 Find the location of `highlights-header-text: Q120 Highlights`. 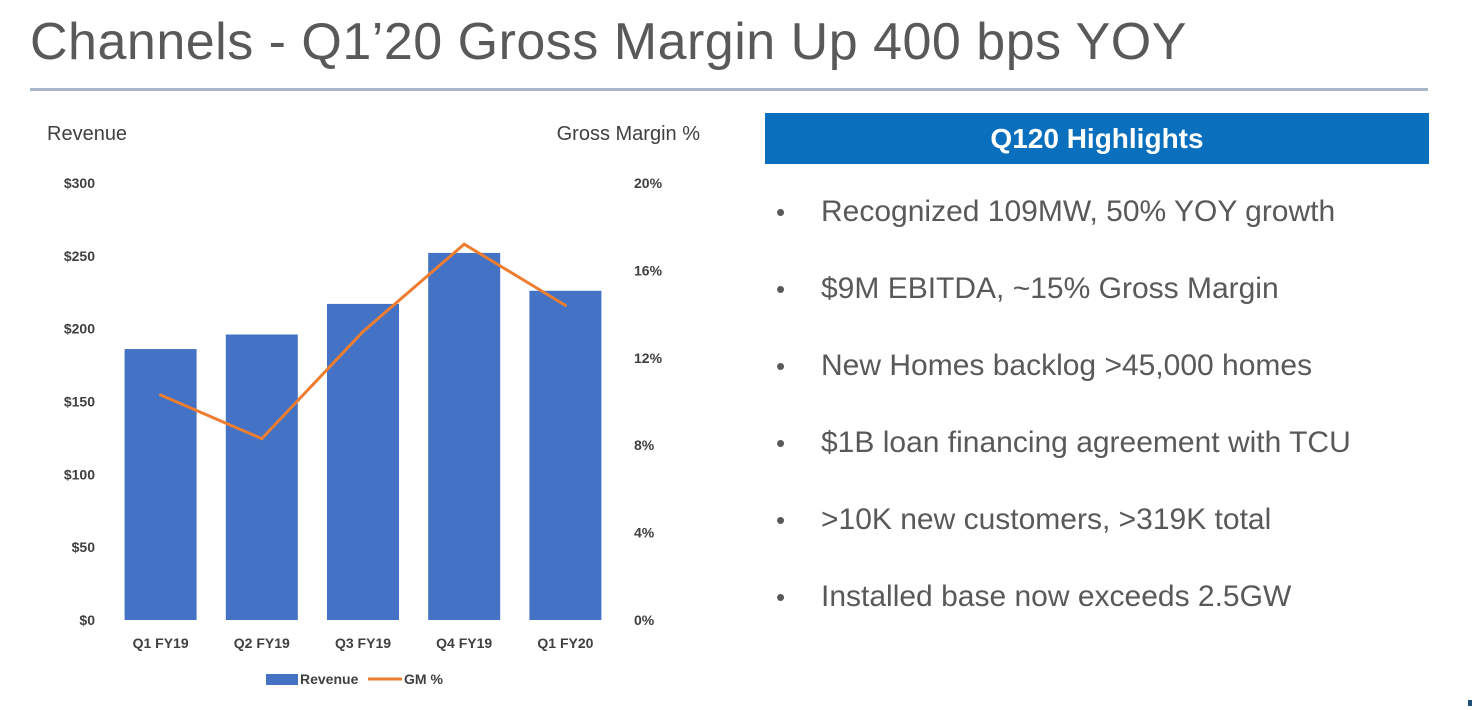

highlights-header-text: Q120 Highlights is located at coordinates (1097, 138).